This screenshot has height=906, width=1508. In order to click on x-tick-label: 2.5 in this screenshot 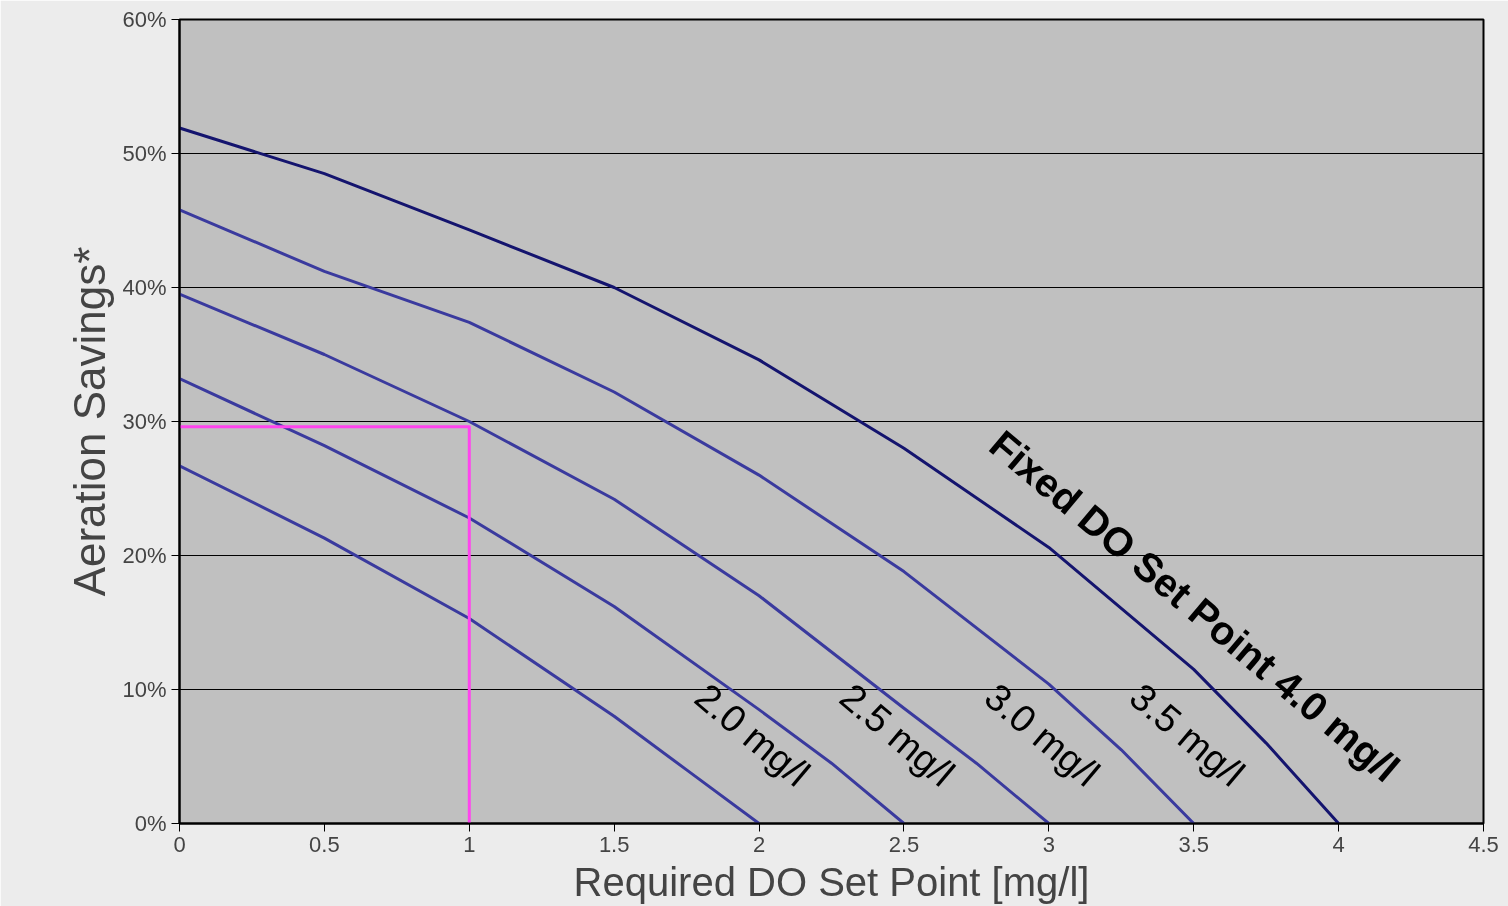, I will do `click(904, 844)`.